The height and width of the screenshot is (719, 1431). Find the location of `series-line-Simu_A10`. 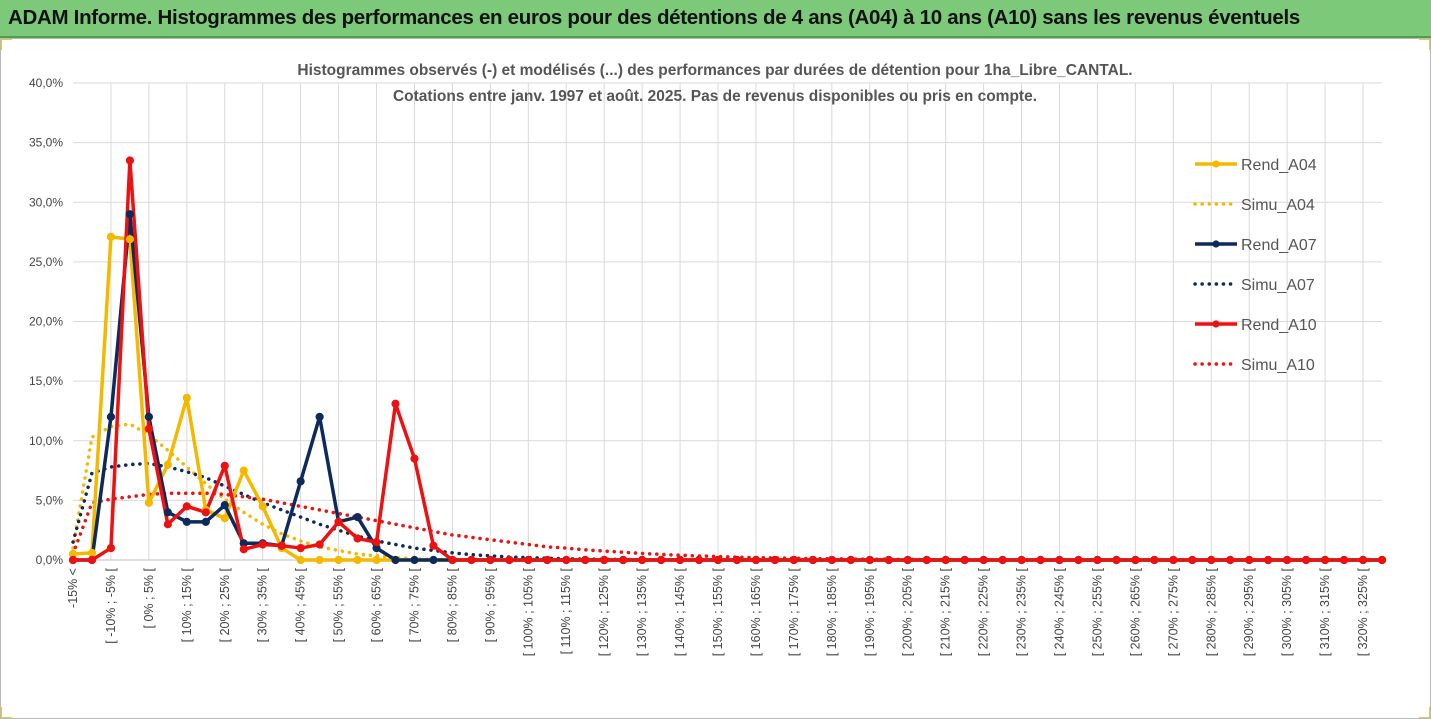

series-line-Simu_A10 is located at coordinates (727, 526).